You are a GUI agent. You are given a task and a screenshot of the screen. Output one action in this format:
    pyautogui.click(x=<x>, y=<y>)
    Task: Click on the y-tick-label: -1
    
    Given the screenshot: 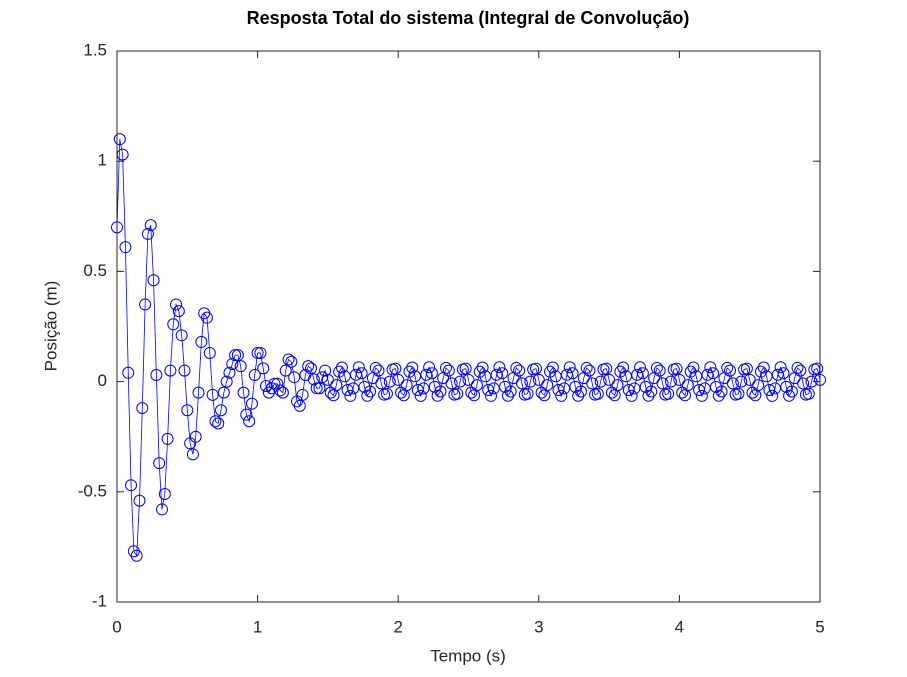 What is the action you would take?
    pyautogui.click(x=99, y=600)
    